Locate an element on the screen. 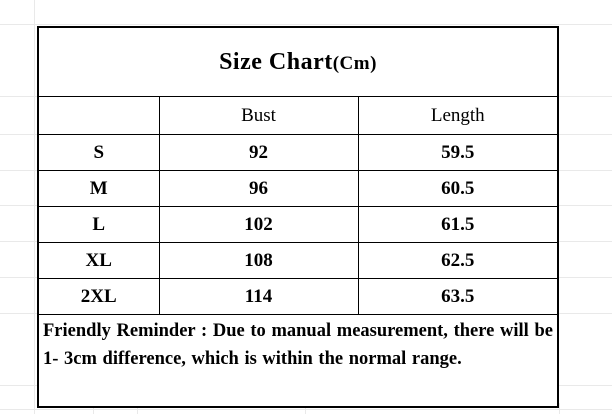 Image resolution: width=612 pixels, height=414 pixels. column-header-length: Length is located at coordinates (458, 115).